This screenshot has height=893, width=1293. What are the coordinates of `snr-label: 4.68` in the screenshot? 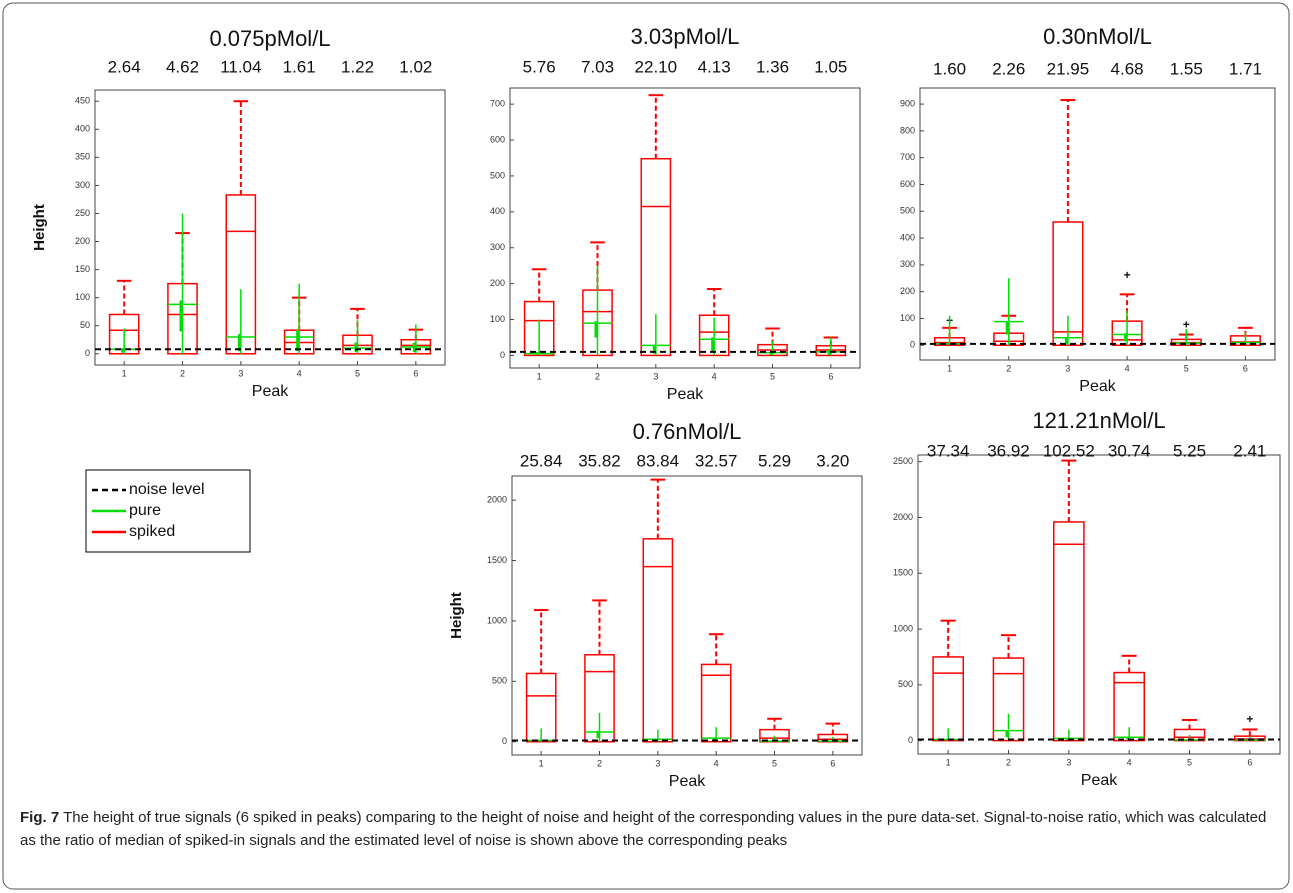 It's located at (1127, 68).